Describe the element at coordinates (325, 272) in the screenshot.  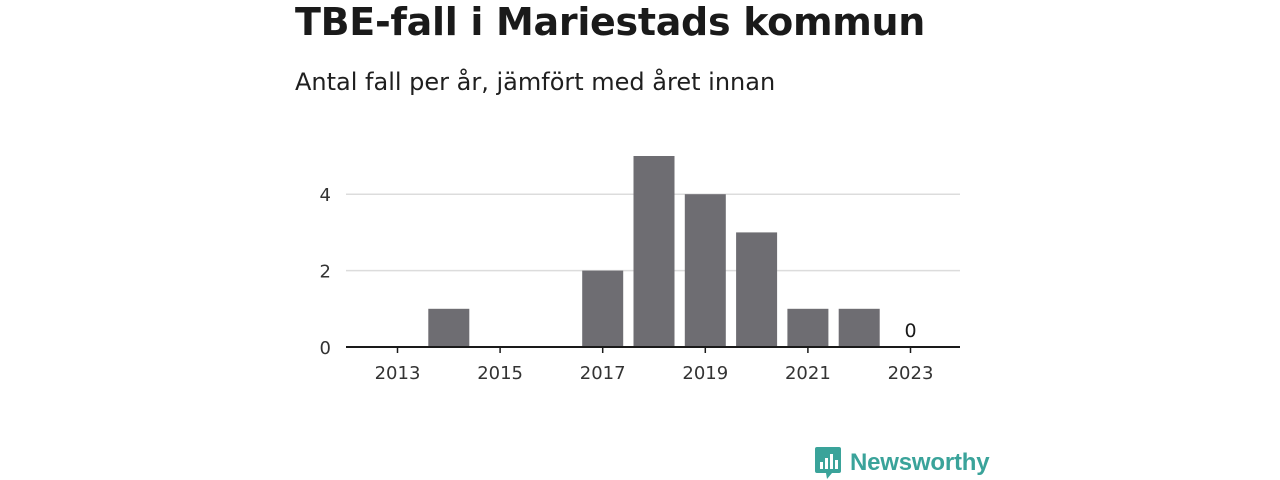
I see `y-tick-label: 2` at that location.